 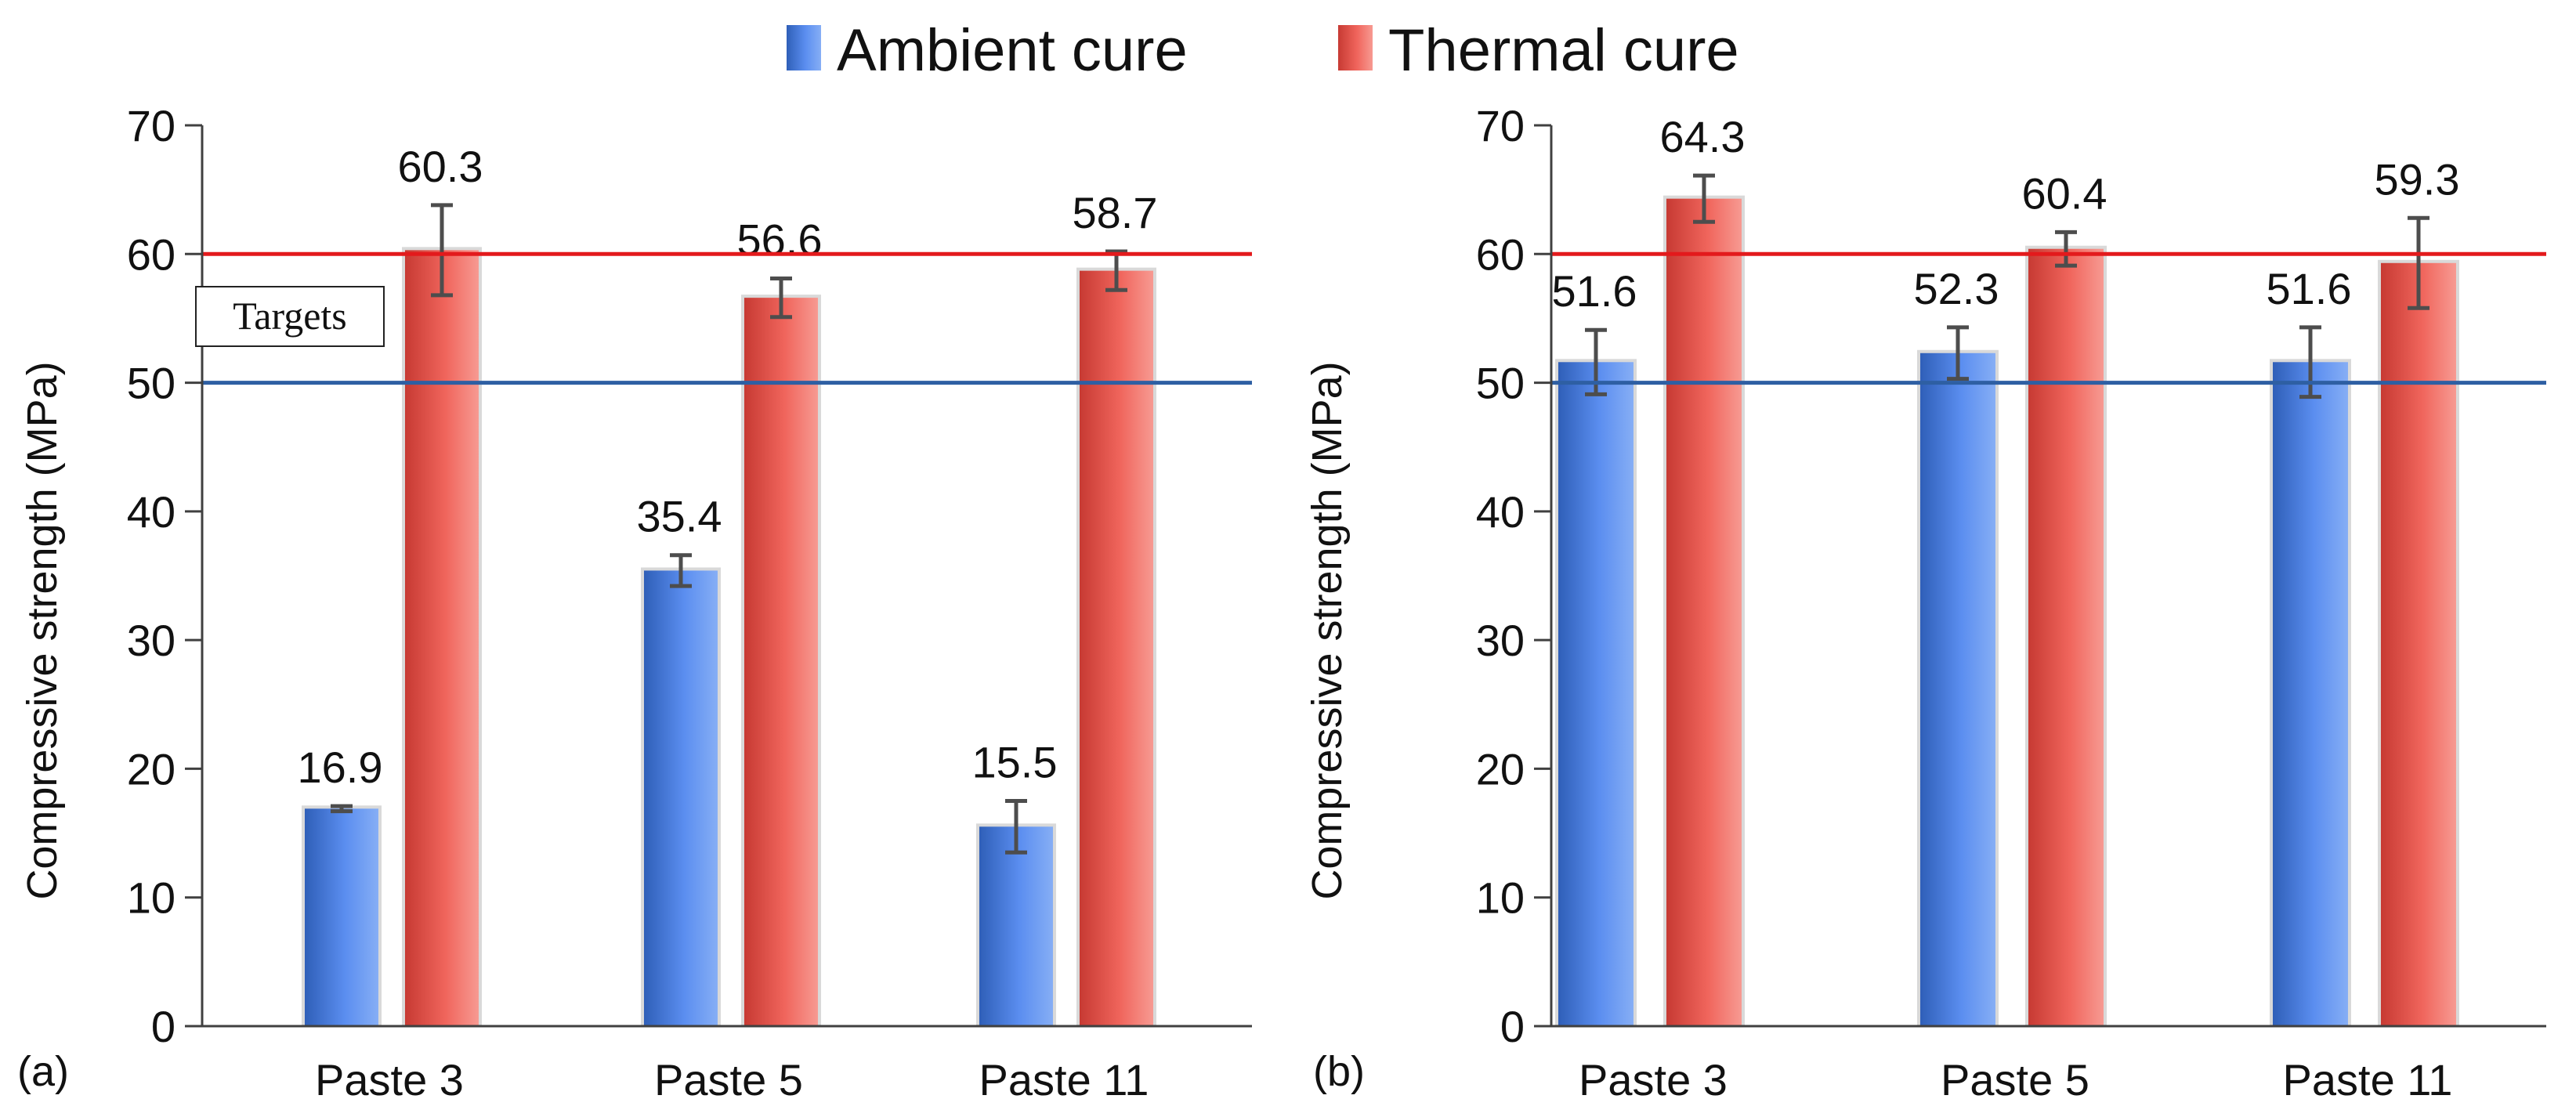 What do you see at coordinates (1512, 1026) in the screenshot?
I see `panel-b-y-tick-label: 0` at bounding box center [1512, 1026].